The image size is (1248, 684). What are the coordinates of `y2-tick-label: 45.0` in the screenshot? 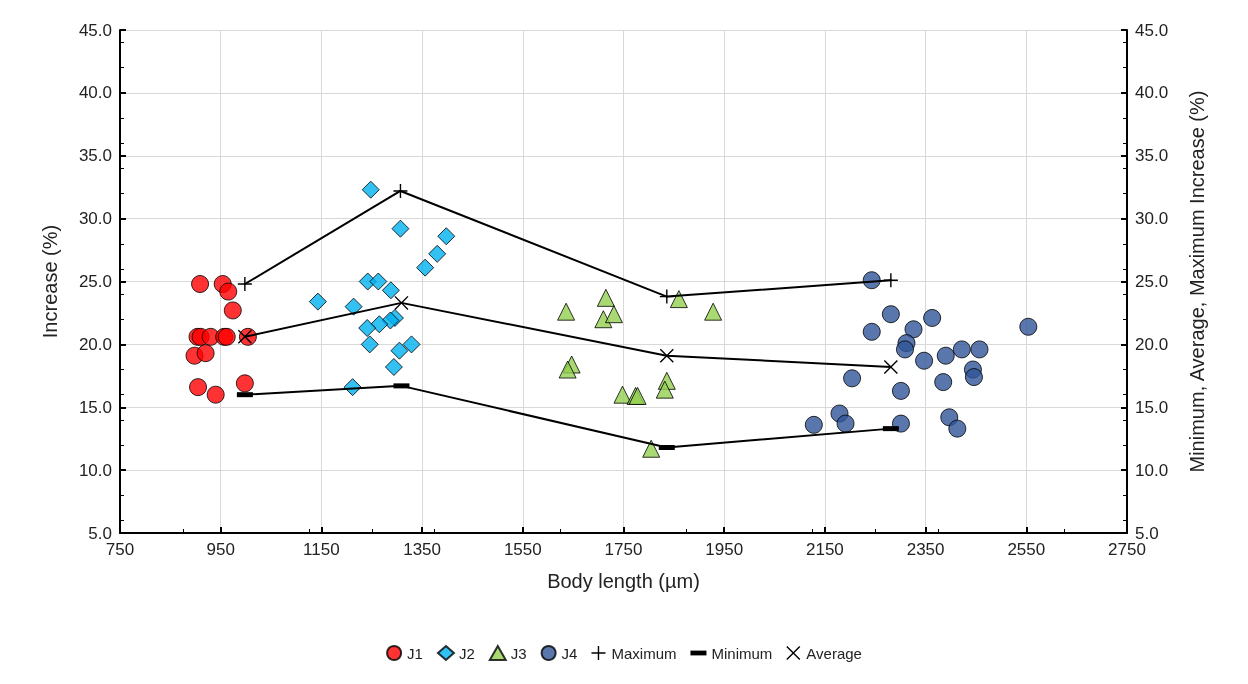 It's located at (1152, 30).